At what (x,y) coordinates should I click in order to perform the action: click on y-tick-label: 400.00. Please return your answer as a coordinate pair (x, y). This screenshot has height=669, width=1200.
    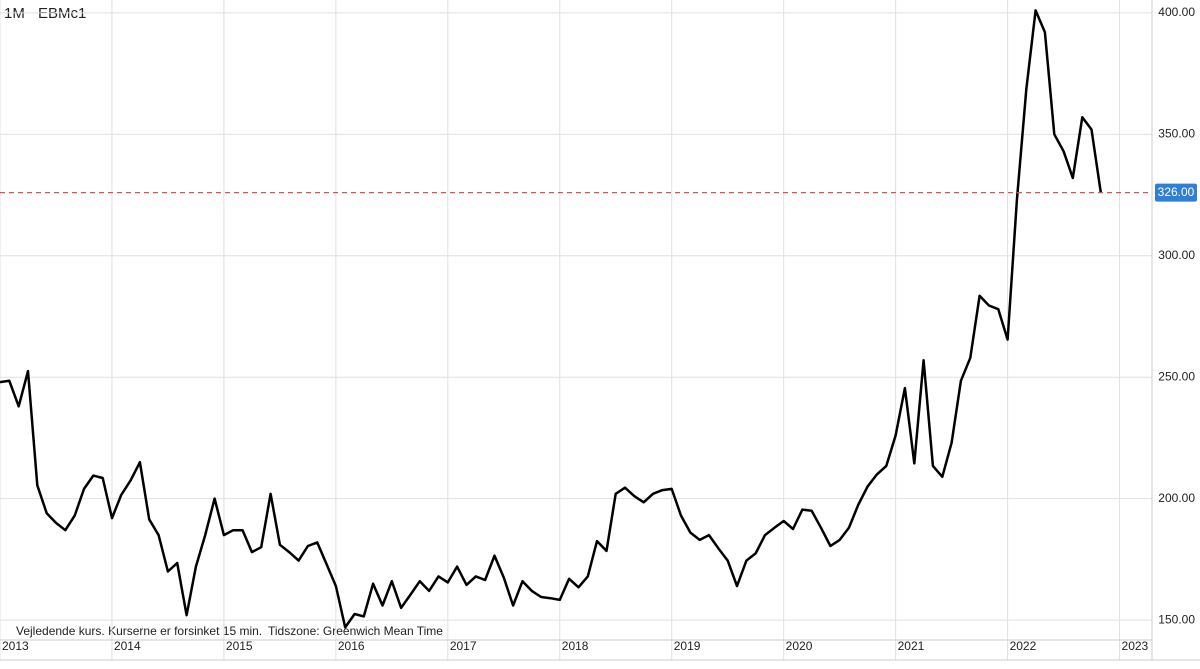
    Looking at the image, I should click on (1176, 12).